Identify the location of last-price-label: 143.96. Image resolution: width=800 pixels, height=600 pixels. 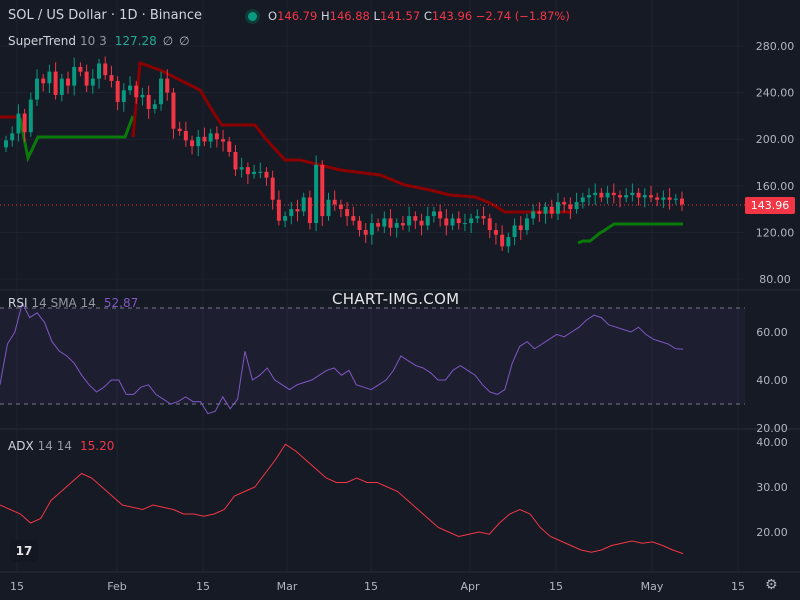
(770, 205).